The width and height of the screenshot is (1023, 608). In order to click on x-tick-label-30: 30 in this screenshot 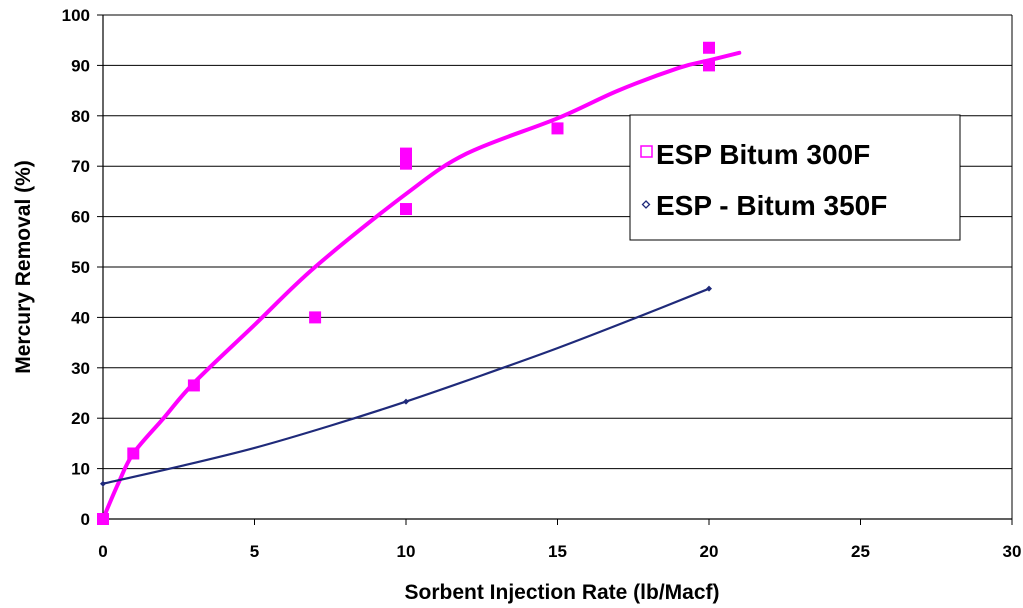, I will do `click(1012, 551)`.